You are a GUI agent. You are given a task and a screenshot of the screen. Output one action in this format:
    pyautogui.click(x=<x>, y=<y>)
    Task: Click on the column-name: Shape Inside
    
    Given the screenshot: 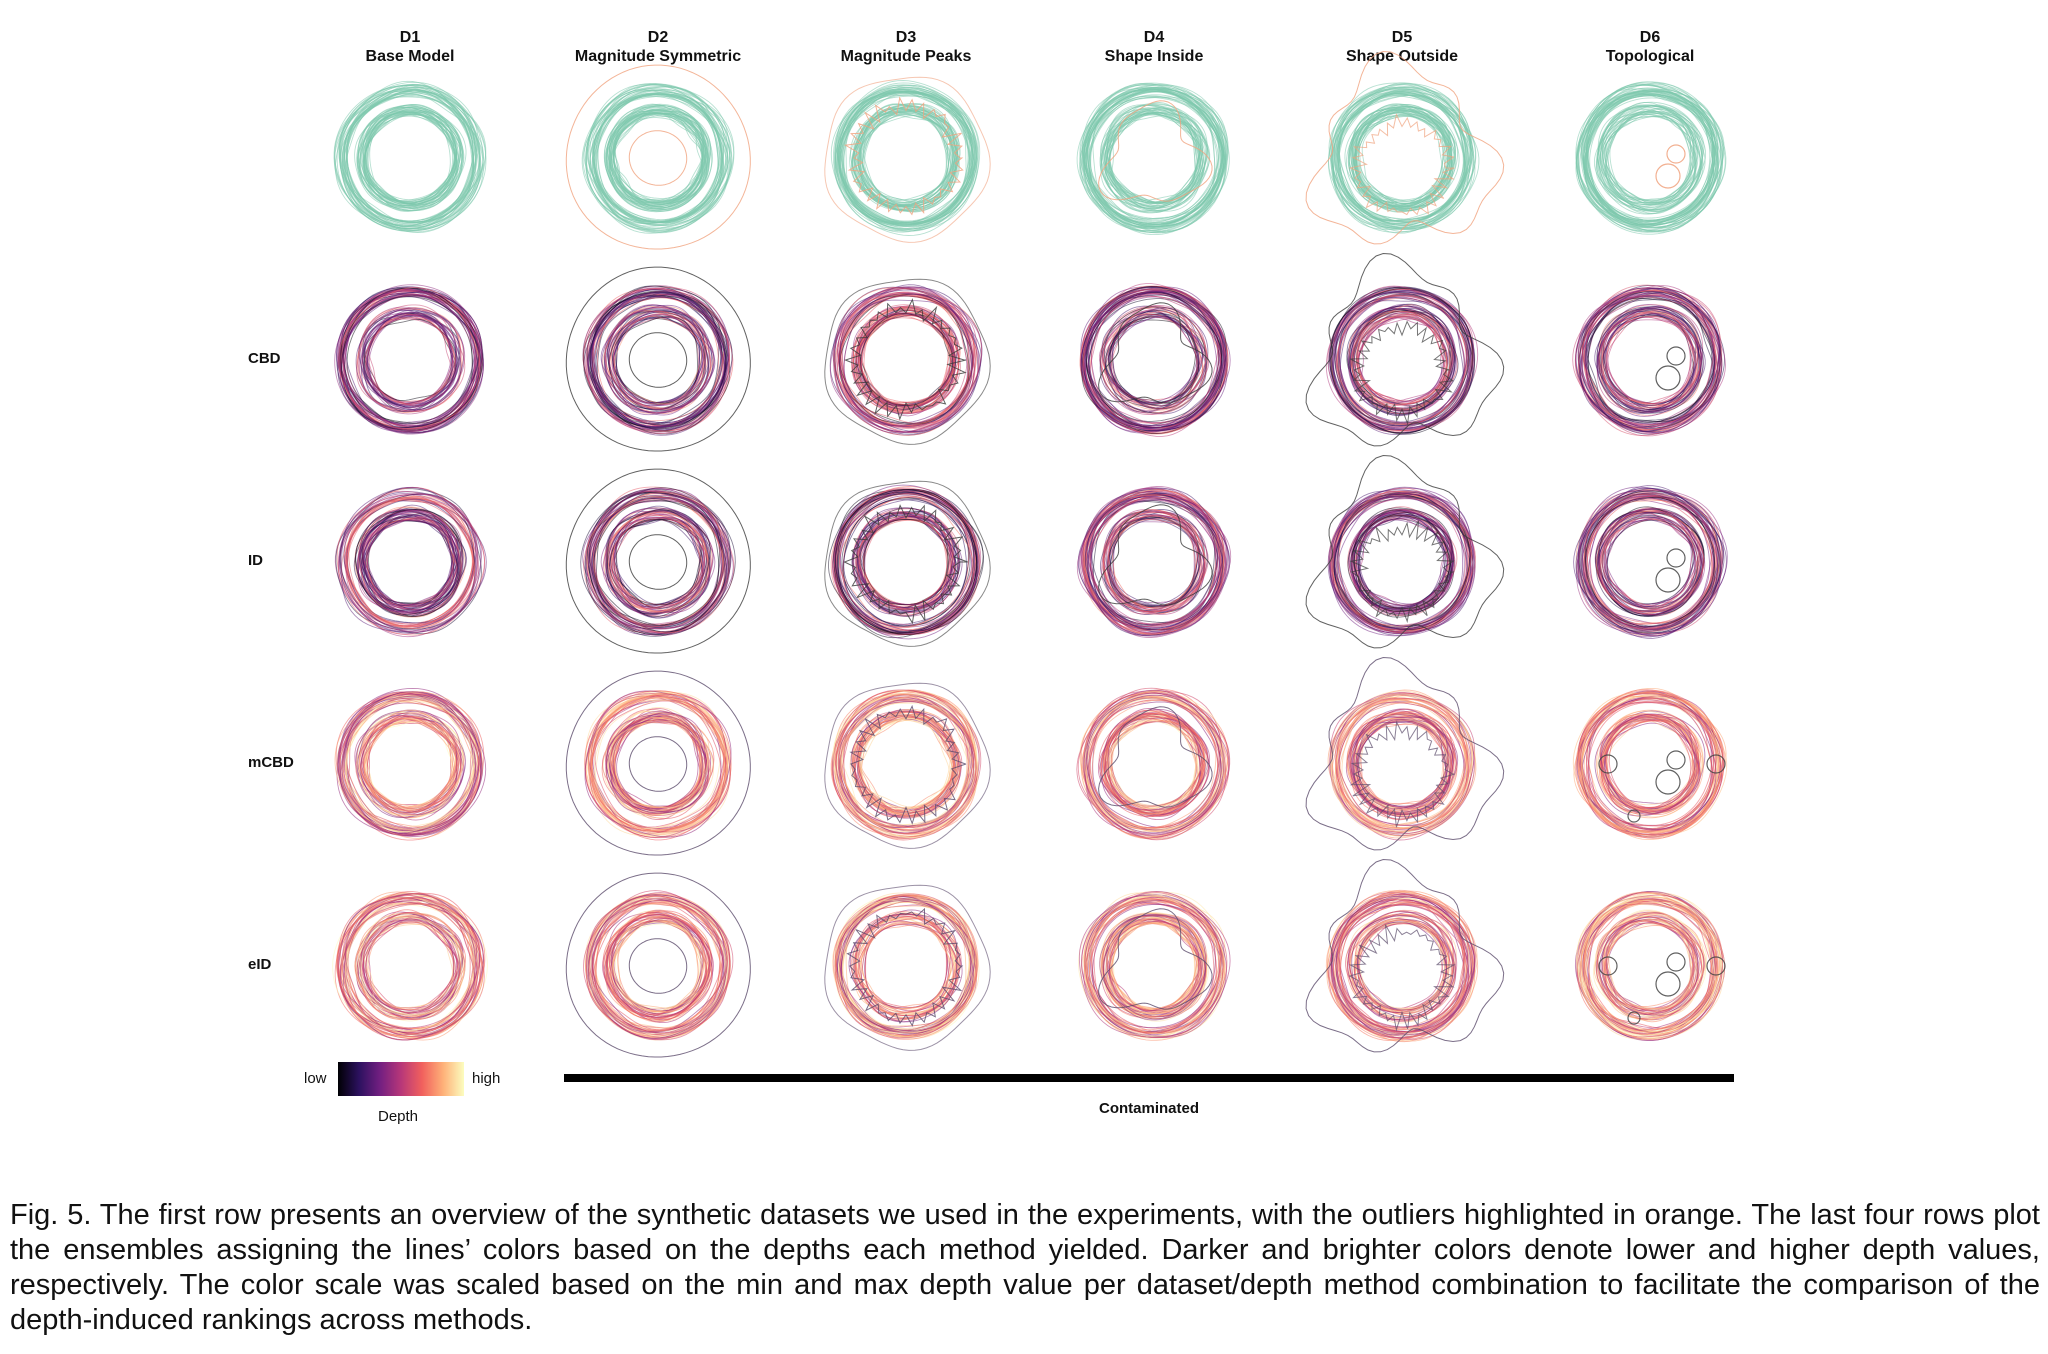 What is the action you would take?
    pyautogui.click(x=1154, y=56)
    